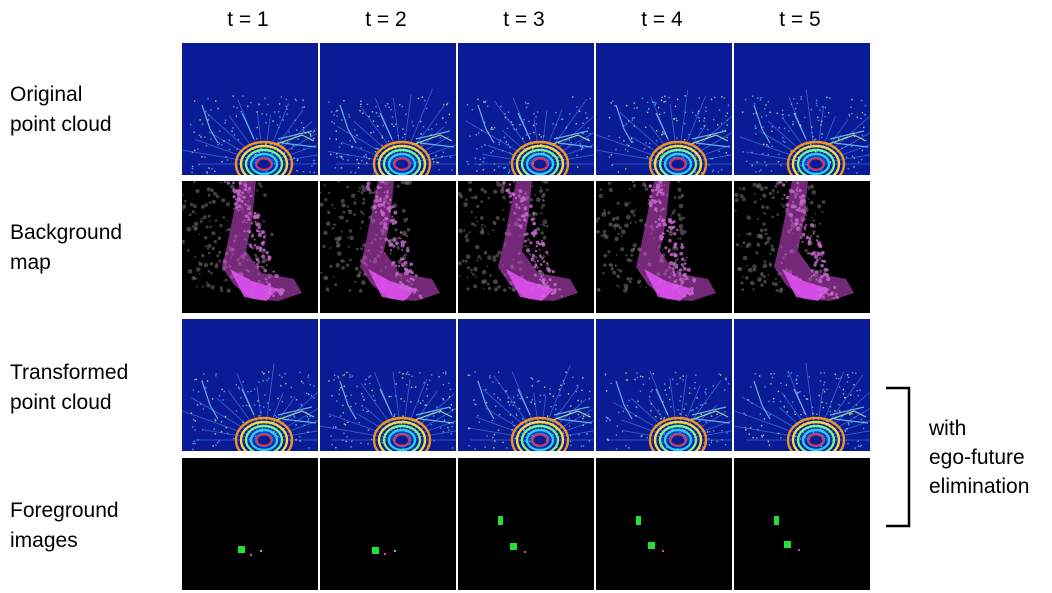 This screenshot has height=593, width=1052. What do you see at coordinates (948, 428) in the screenshot?
I see `annotation-line1: with` at bounding box center [948, 428].